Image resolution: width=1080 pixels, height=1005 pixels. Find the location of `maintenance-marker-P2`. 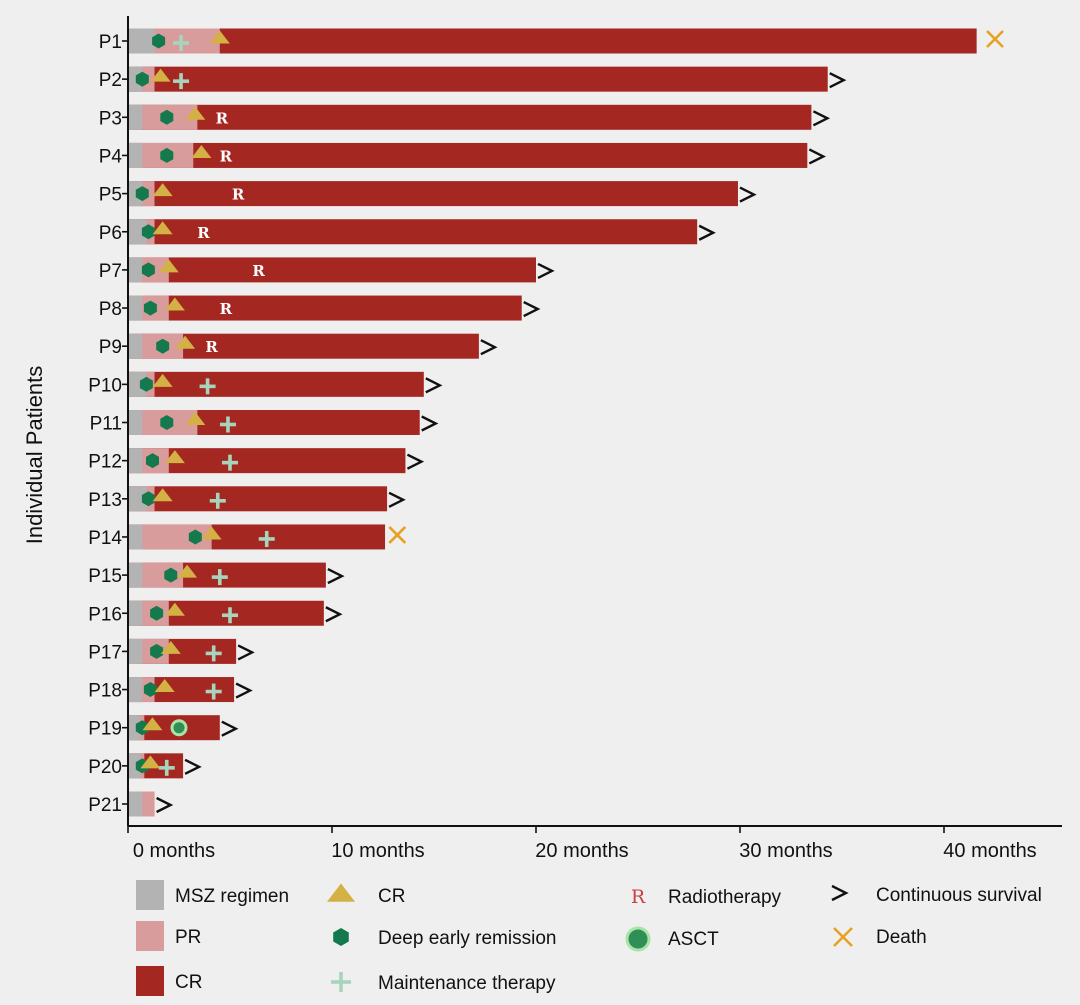

maintenance-marker-P2 is located at coordinates (181, 81).